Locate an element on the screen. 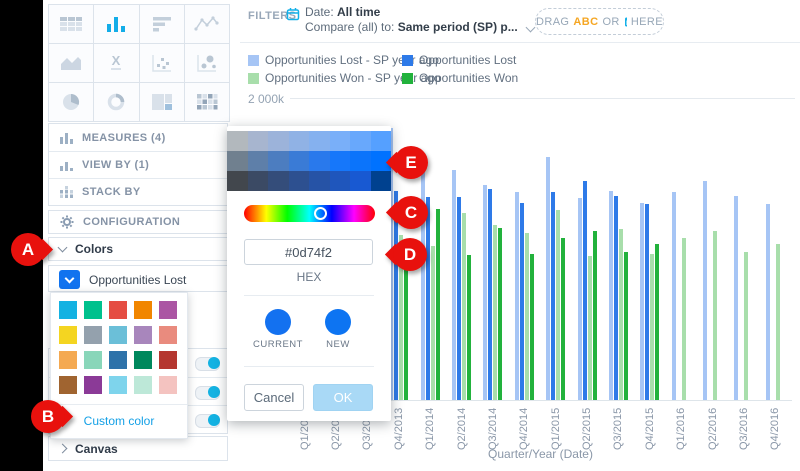 Image resolution: width=800 pixels, height=471 pixels. treemap-icon is located at coordinates (161, 102).